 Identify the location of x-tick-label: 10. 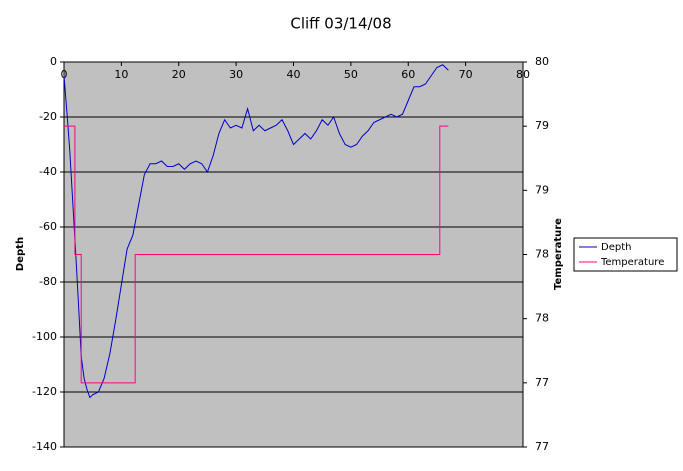
(121, 74).